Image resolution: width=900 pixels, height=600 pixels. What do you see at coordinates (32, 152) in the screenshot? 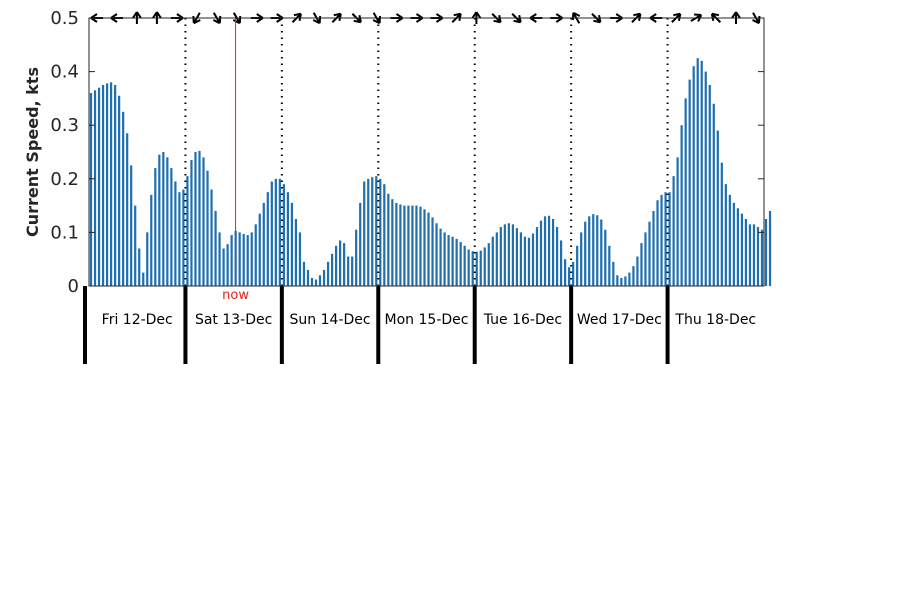
I see `y-axis-label: Current Speed, kts` at bounding box center [32, 152].